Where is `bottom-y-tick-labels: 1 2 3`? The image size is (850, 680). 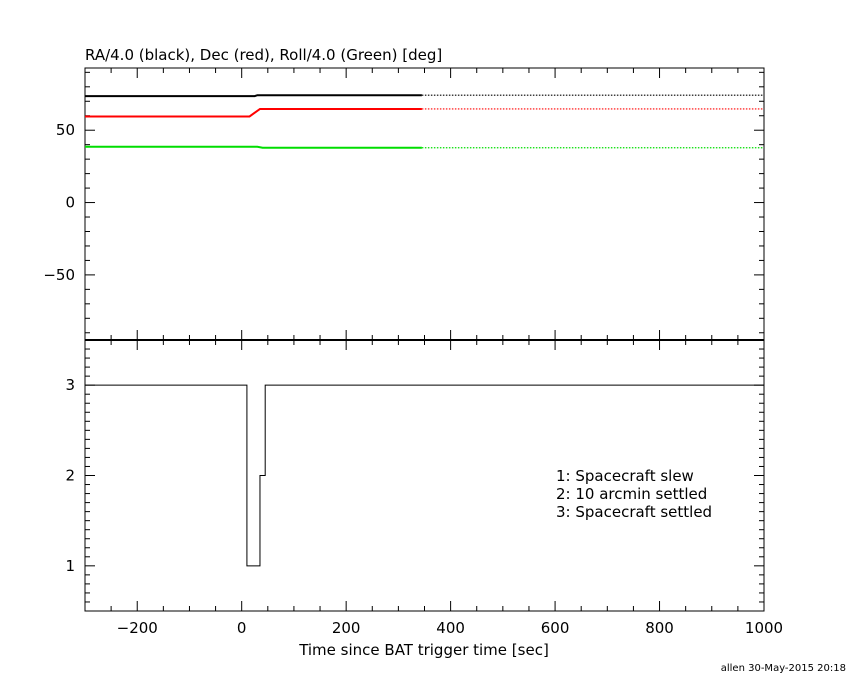 bottom-y-tick-labels: 1 2 3 is located at coordinates (70, 475).